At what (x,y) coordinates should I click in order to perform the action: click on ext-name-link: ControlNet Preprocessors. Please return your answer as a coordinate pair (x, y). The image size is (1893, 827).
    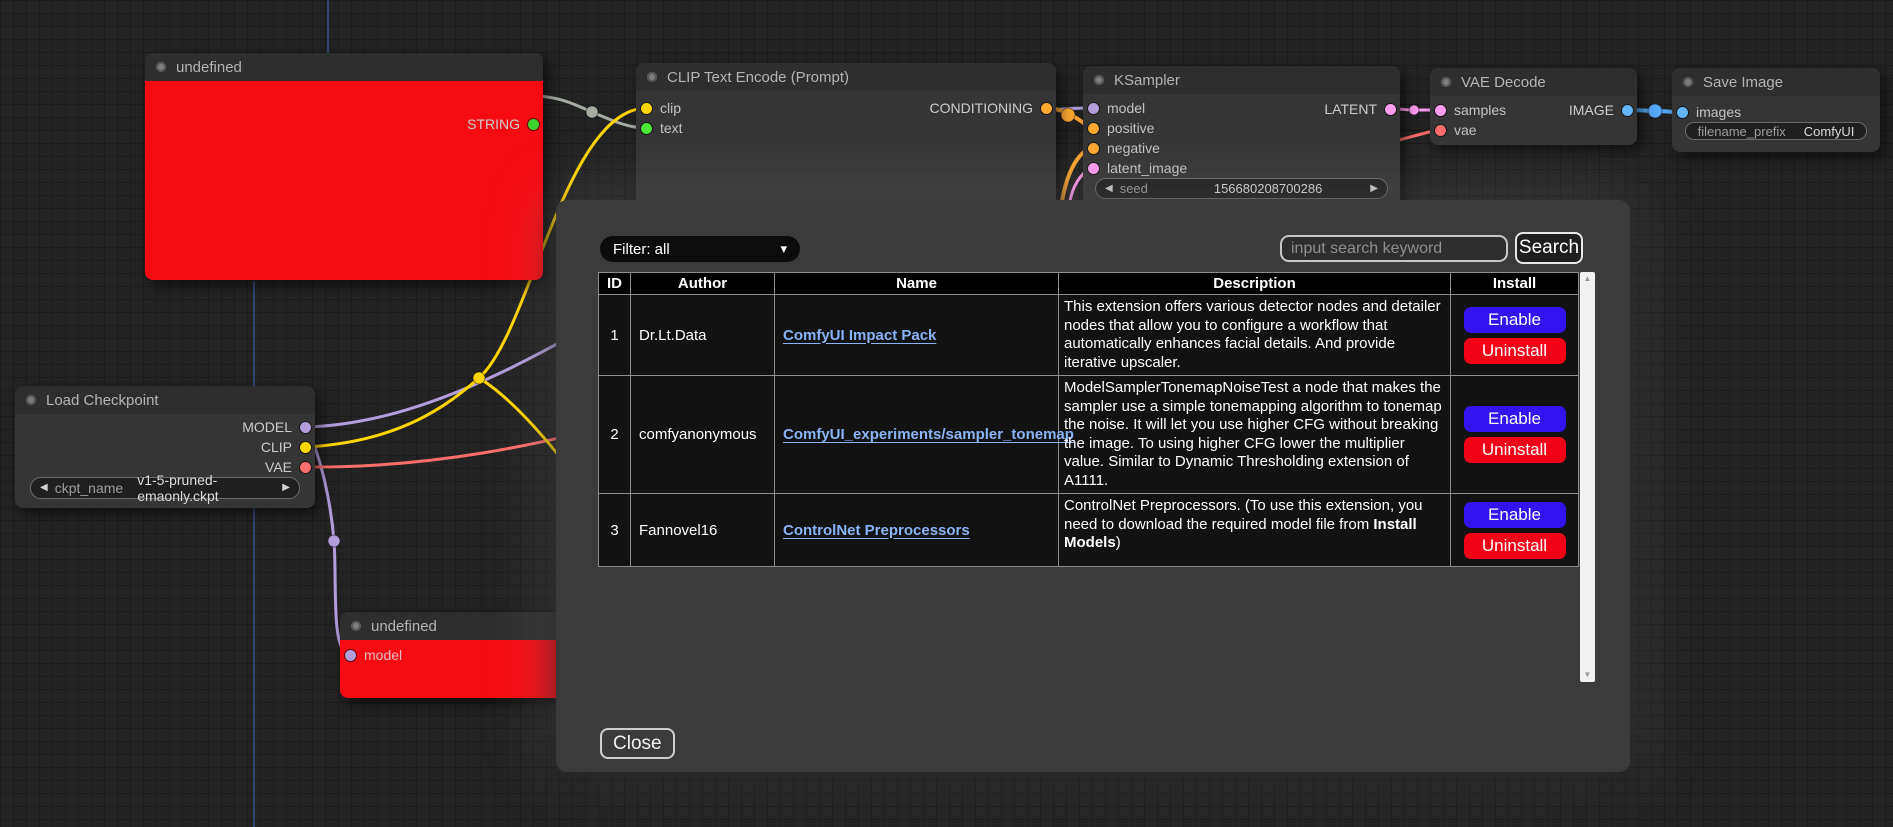
    Looking at the image, I should click on (876, 530).